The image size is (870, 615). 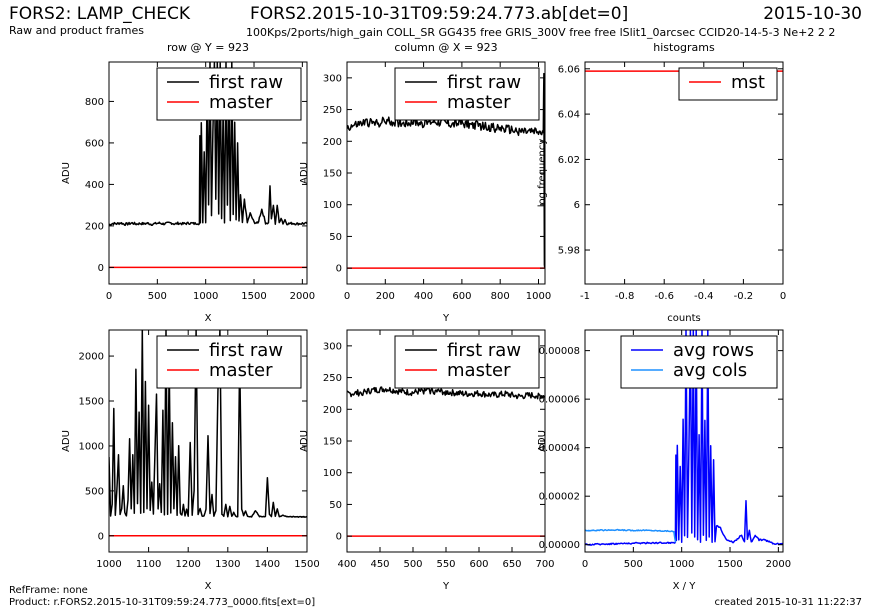 I want to click on panel-title-p1: row @ Y = 923, so click(x=208, y=47).